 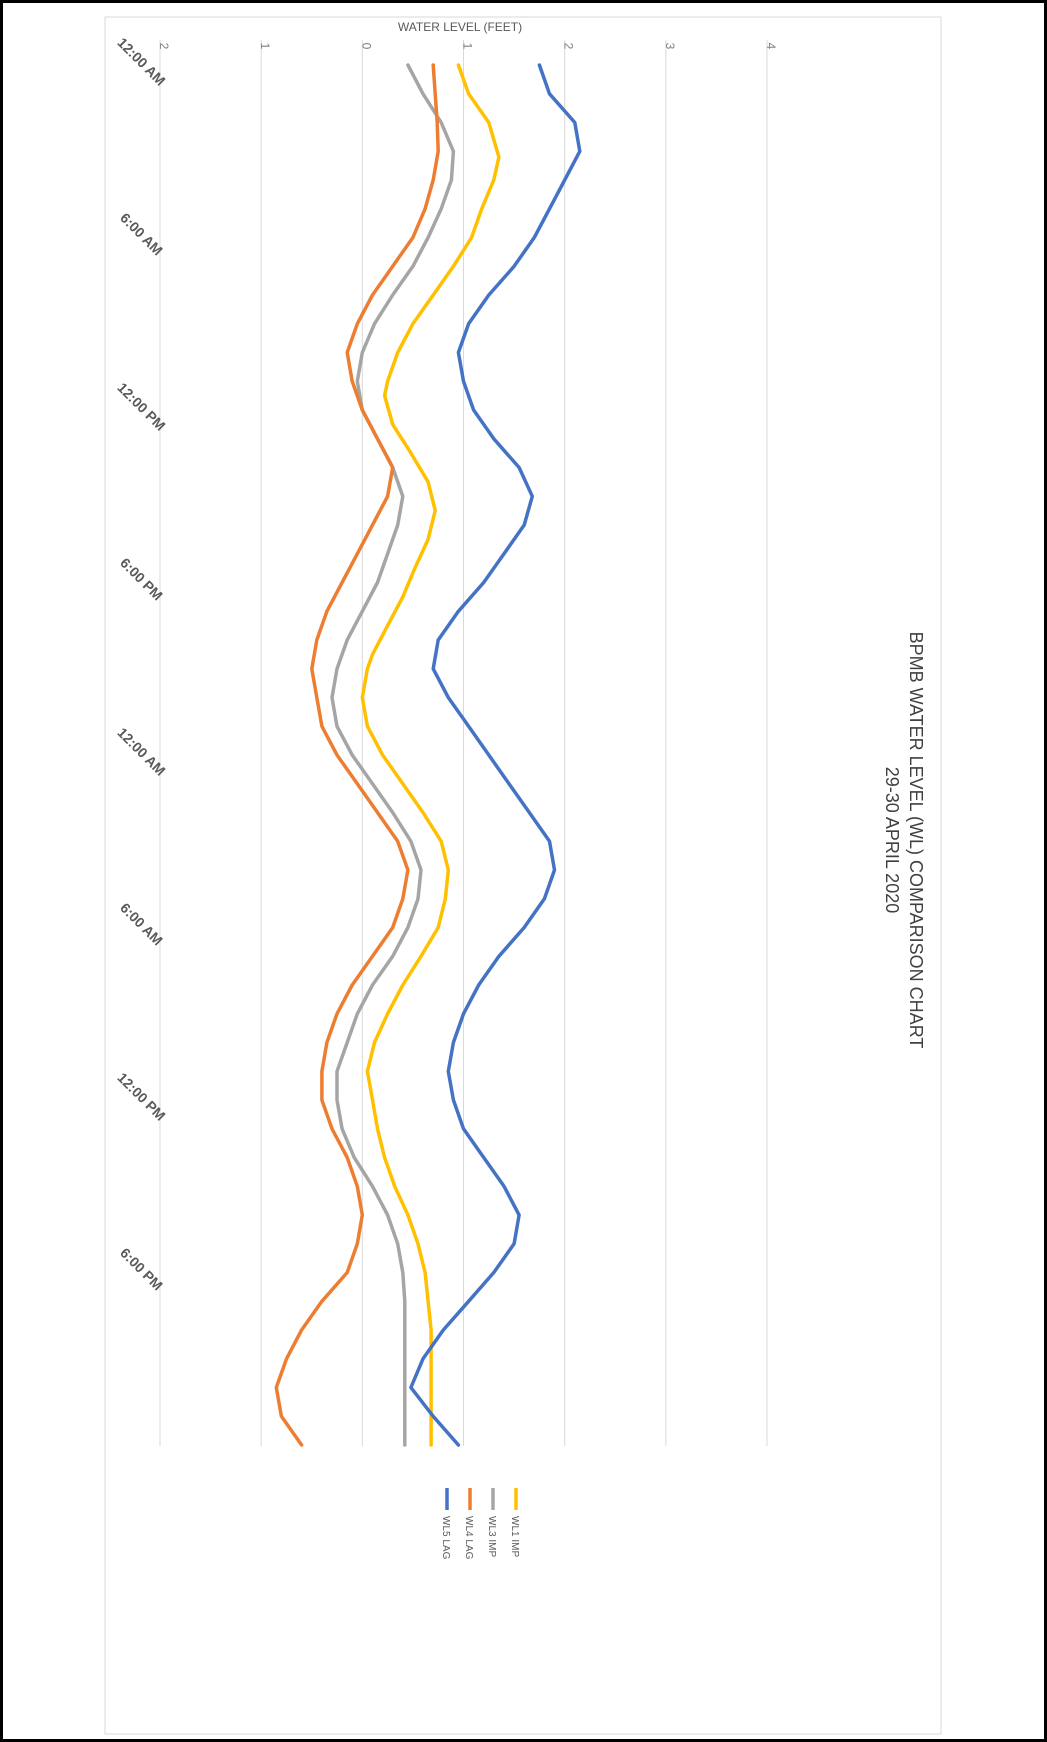 I want to click on legend-item-wl5-lag: WL5 LAG, so click(x=445, y=1524).